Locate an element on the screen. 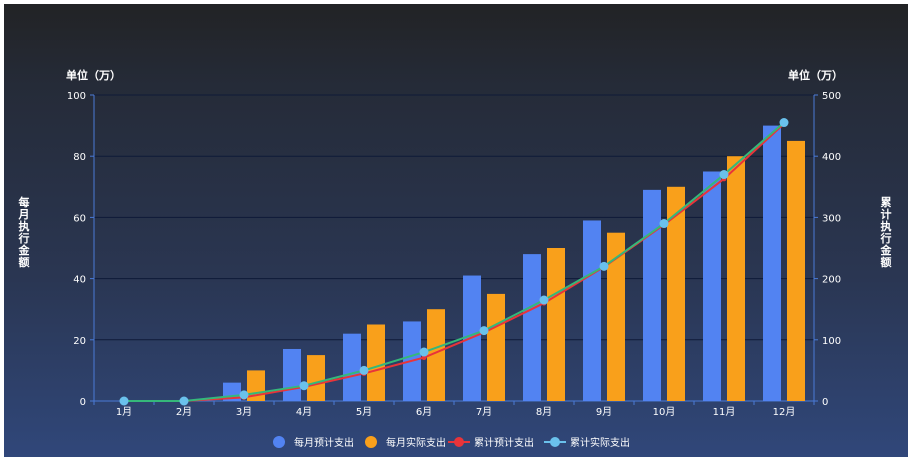 The width and height of the screenshot is (912, 461). legend-label: 累计预计支出 is located at coordinates (504, 442).